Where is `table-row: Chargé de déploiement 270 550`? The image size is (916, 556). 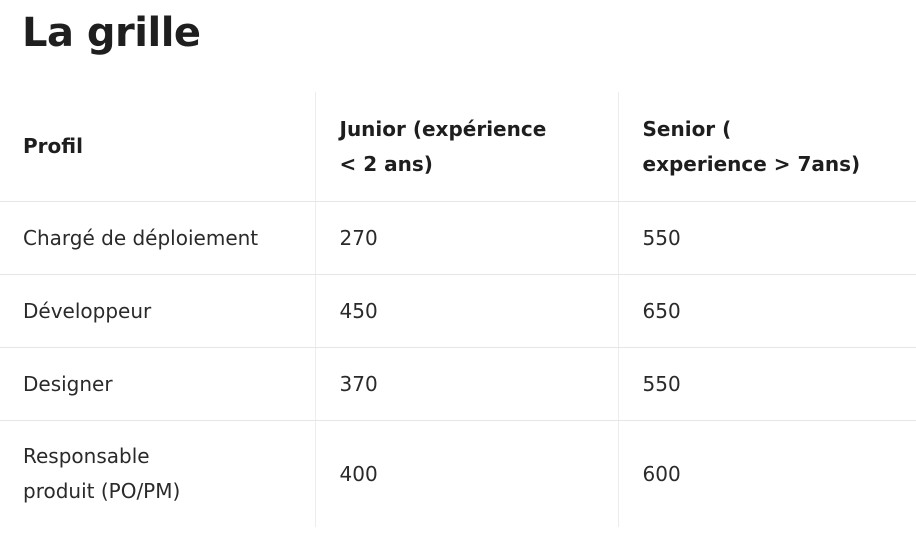 table-row: Chargé de déploiement 270 550 is located at coordinates (458, 238).